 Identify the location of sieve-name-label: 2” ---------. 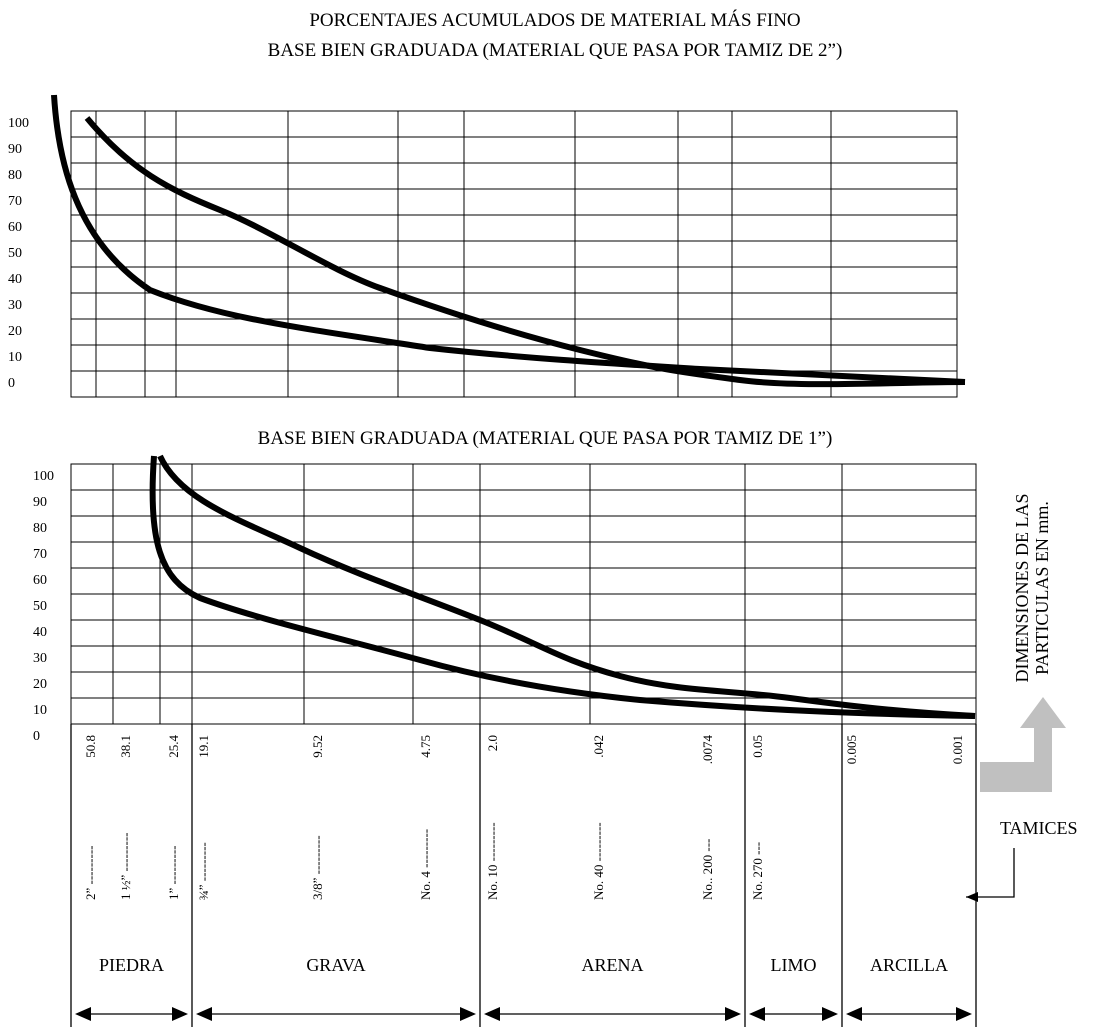
(90, 873).